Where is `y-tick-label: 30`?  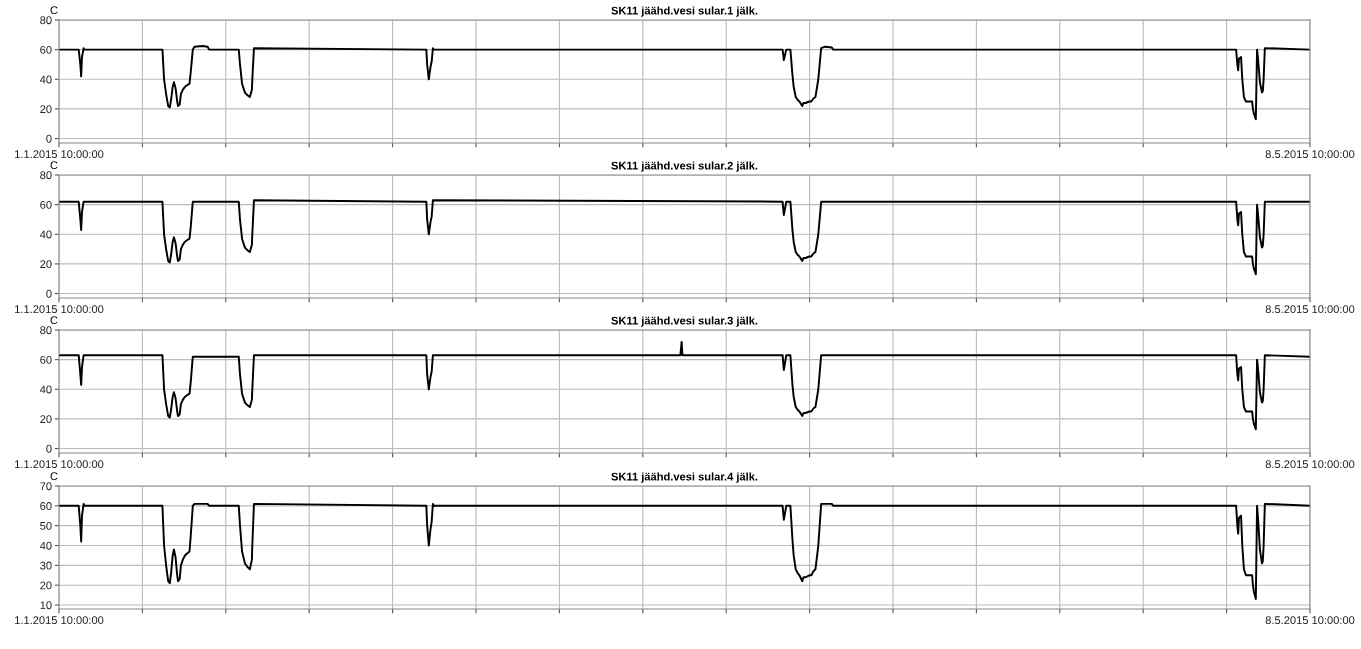 y-tick-label: 30 is located at coordinates (46, 565).